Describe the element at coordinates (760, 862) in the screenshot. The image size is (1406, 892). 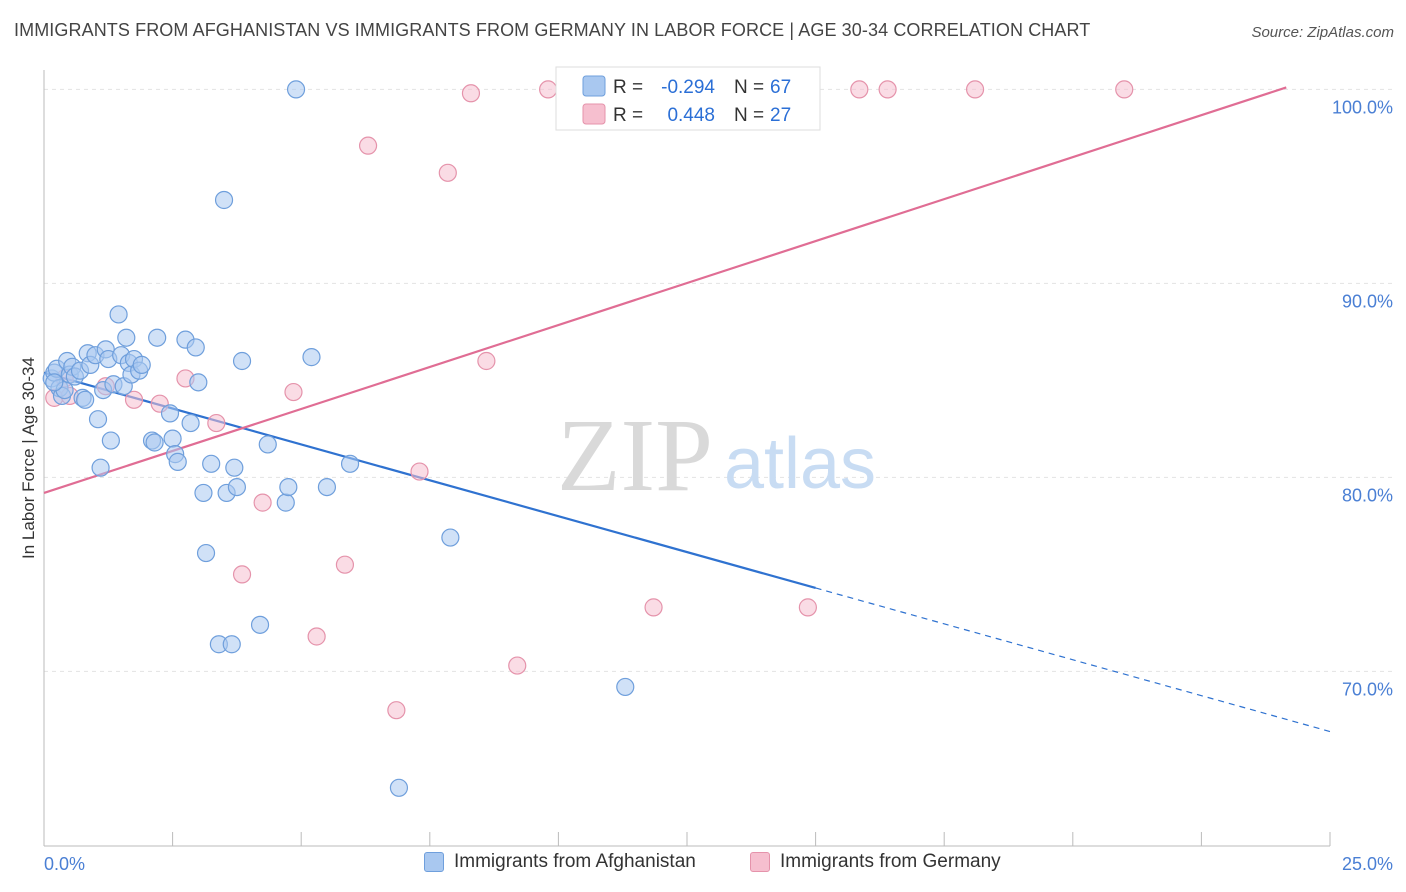
I see `bottom-legend-swatch-germany` at that location.